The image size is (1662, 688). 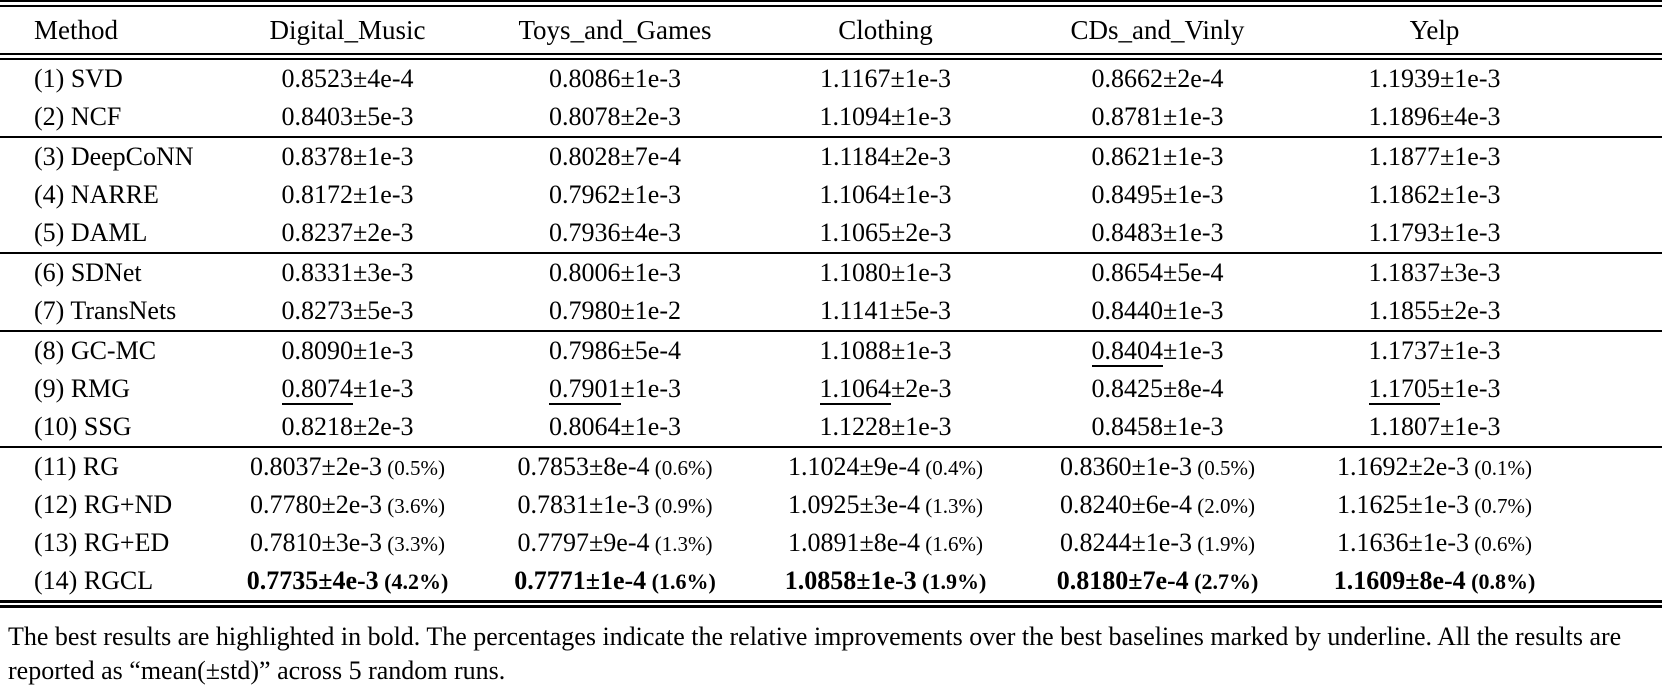 I want to click on value-std: ±9e-4, so click(x=619, y=542).